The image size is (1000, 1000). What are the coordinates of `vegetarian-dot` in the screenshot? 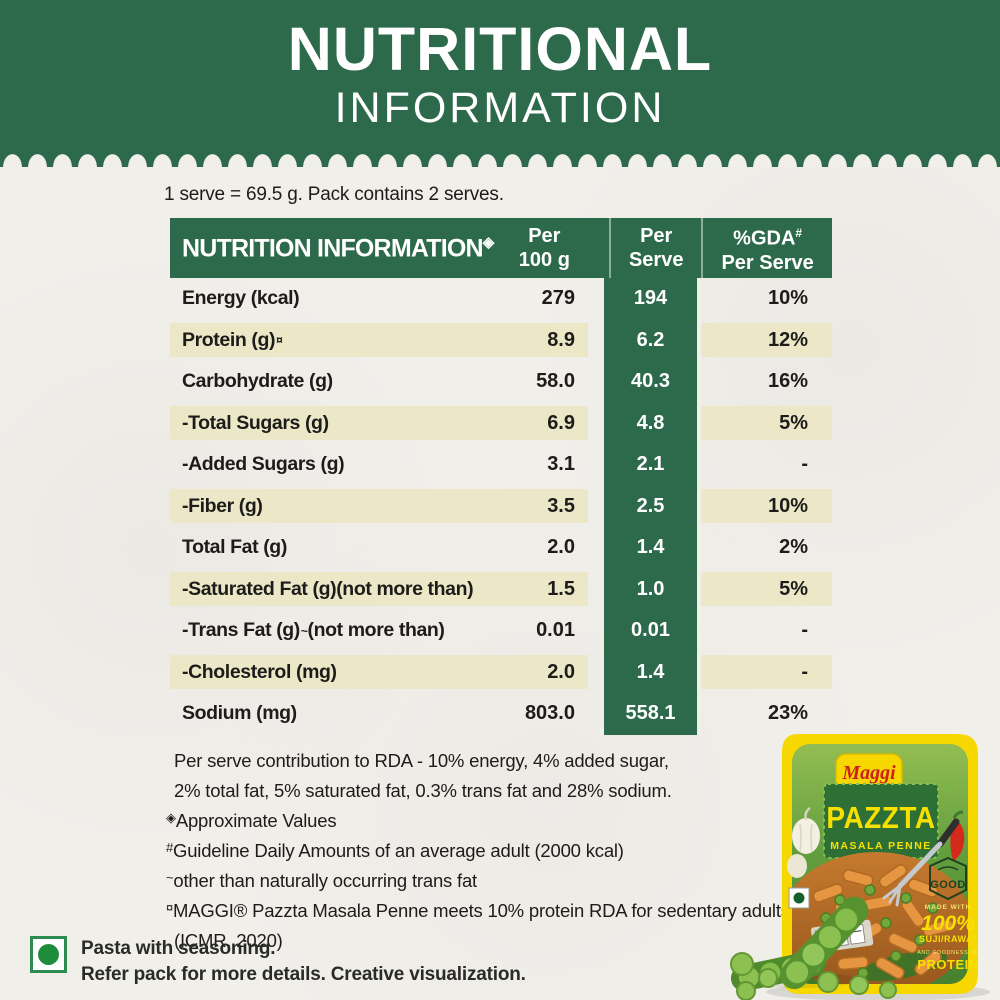 It's located at (48, 954).